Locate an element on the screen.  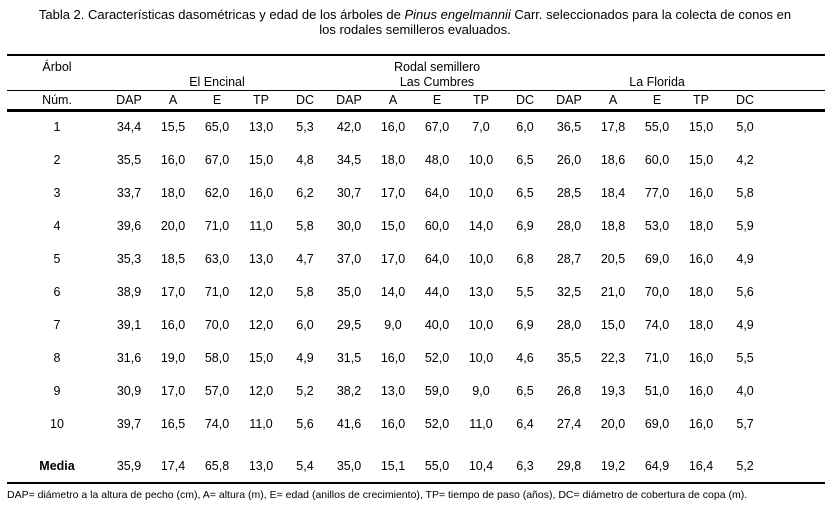
media-value-cell: 35,0 is located at coordinates (349, 466).